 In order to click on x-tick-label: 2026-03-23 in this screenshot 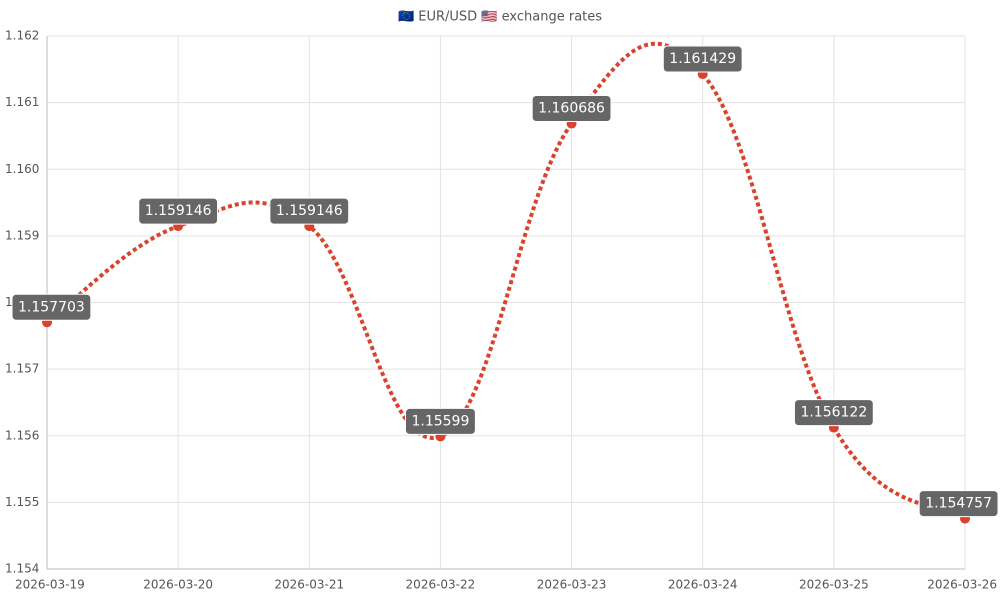, I will do `click(572, 585)`.